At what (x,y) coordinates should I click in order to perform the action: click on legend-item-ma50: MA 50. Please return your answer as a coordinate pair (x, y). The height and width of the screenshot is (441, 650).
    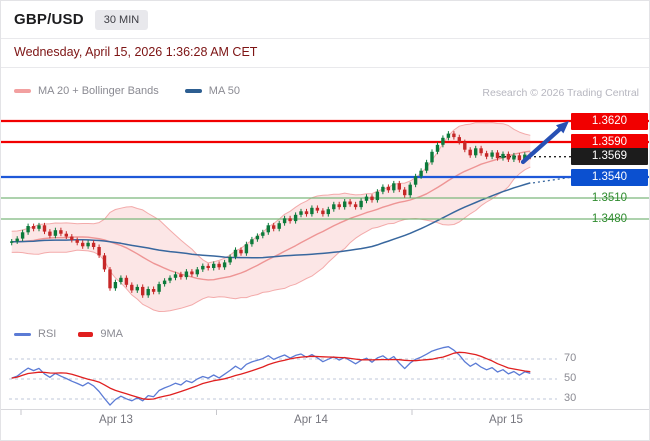
    Looking at the image, I should click on (212, 91).